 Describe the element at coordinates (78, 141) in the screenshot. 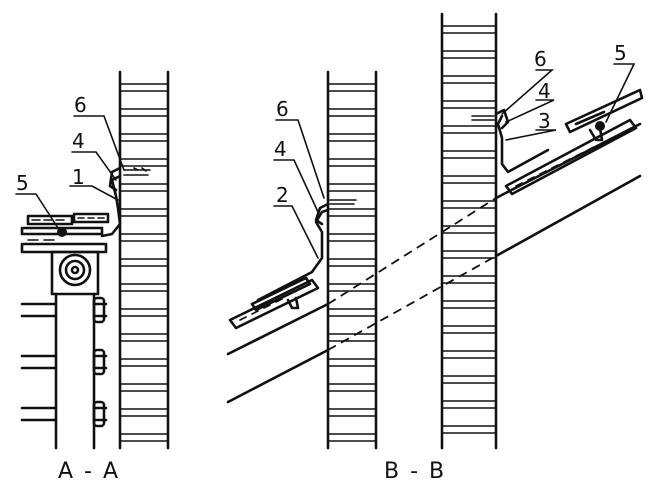

I see `label-a-4: 4` at that location.